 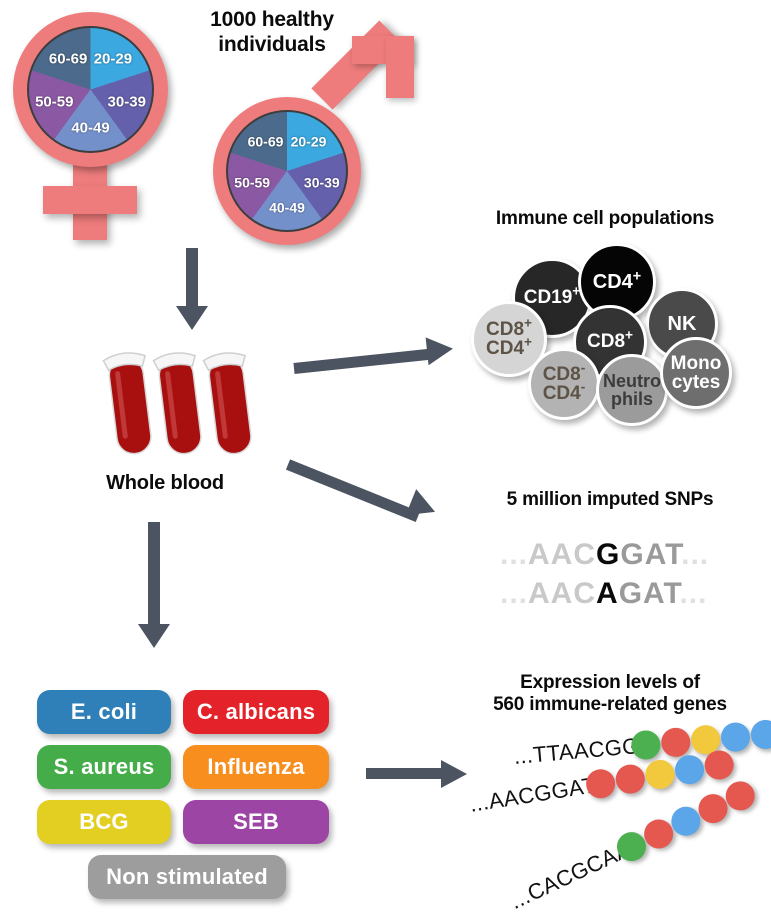 I want to click on stimulus-label: BCG, so click(x=104, y=821).